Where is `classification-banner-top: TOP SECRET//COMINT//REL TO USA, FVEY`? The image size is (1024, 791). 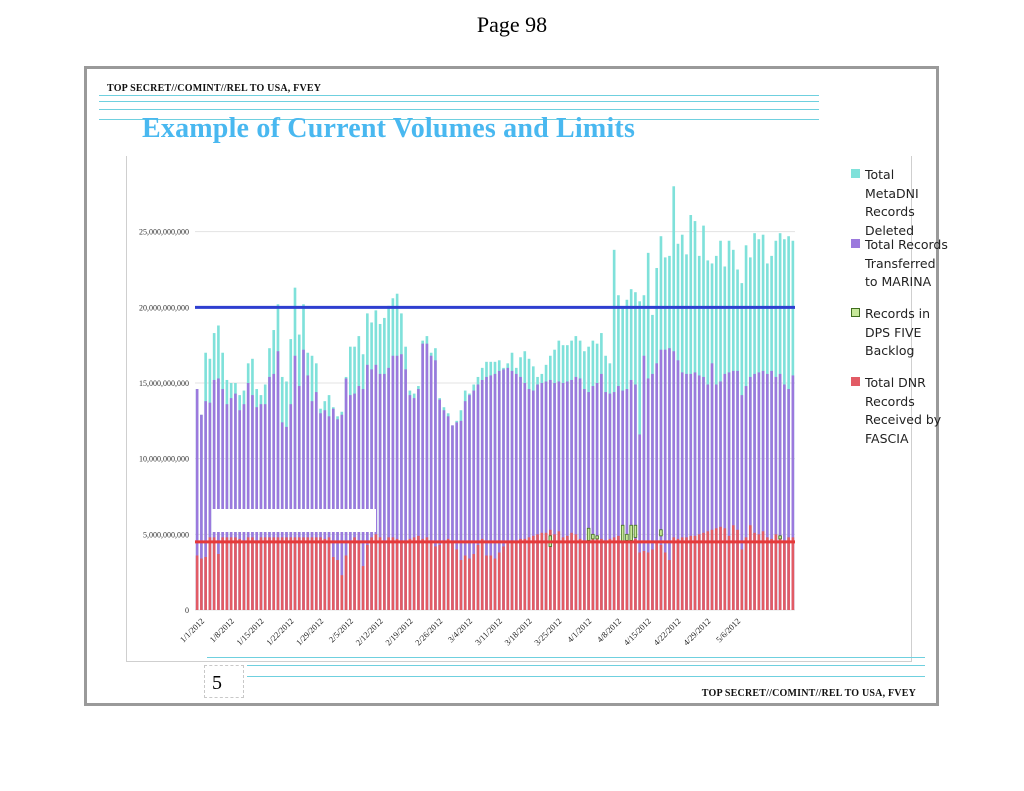
classification-banner-top: TOP SECRET//COMINT//REL TO USA, FVEY is located at coordinates (214, 88).